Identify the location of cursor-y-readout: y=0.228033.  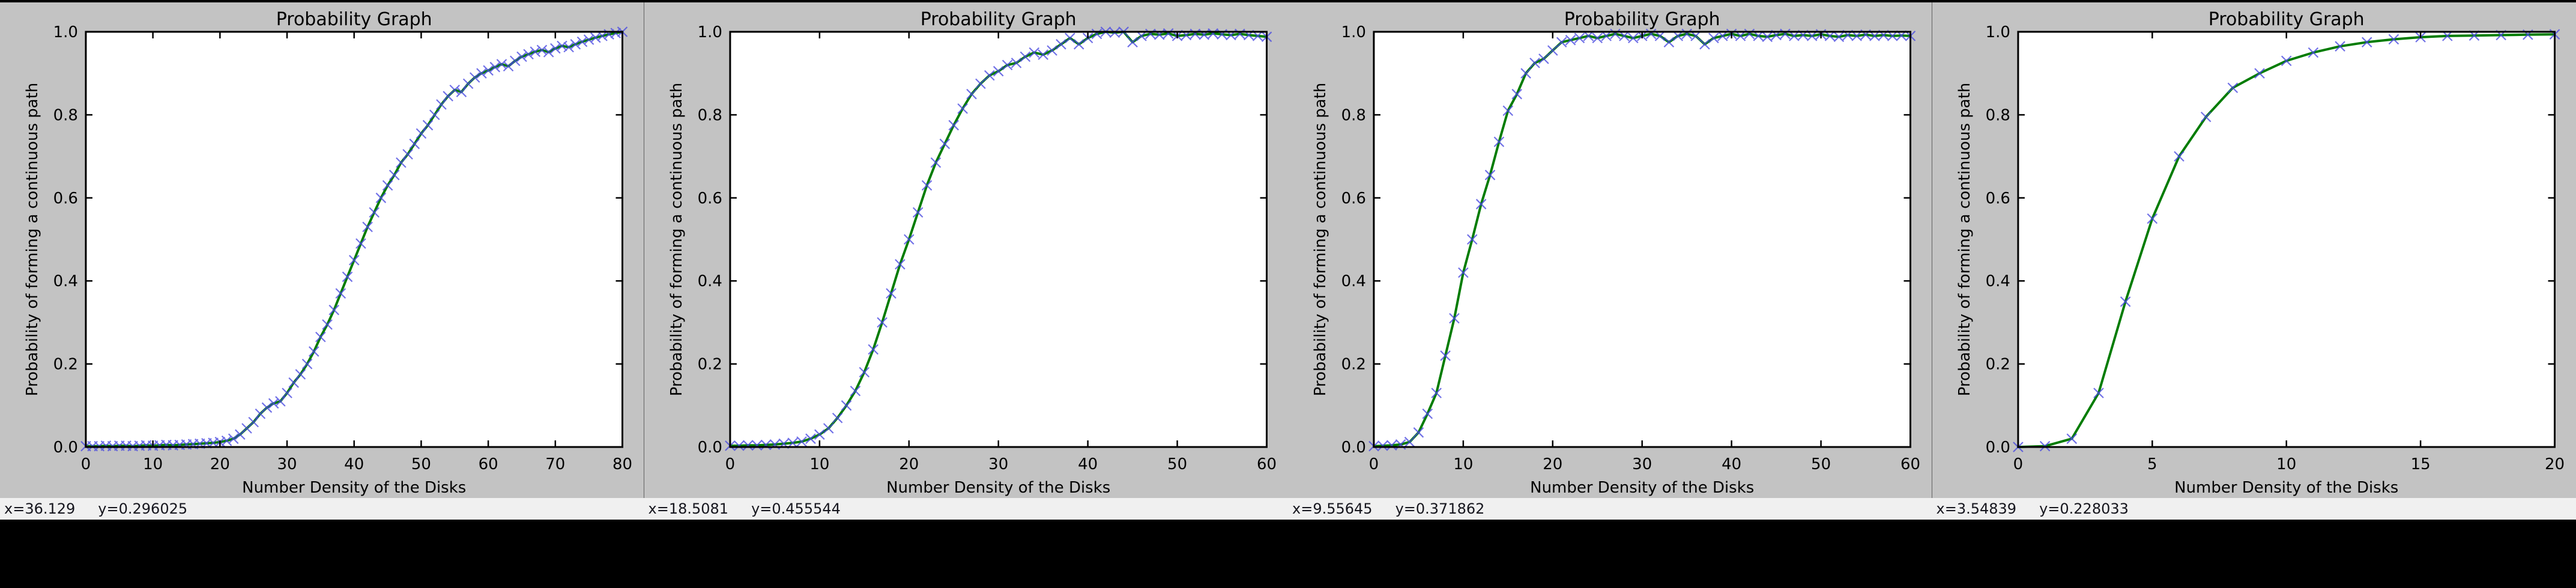
(2084, 508).